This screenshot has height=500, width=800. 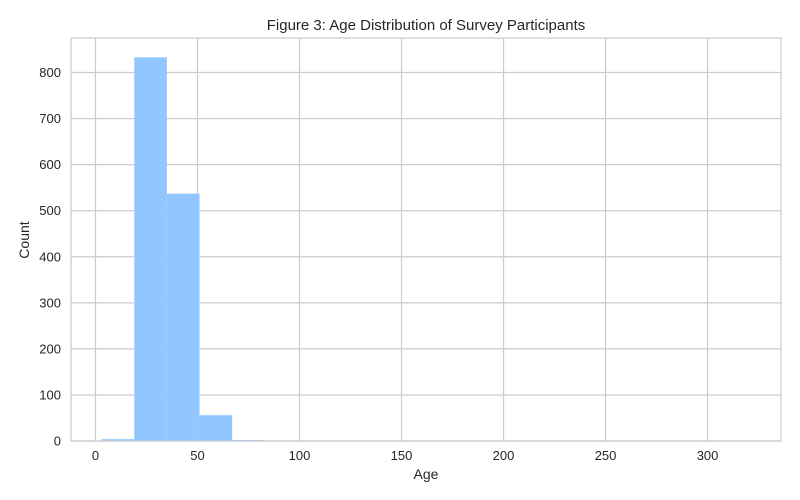 I want to click on x-axis-label: Age, so click(x=426, y=474).